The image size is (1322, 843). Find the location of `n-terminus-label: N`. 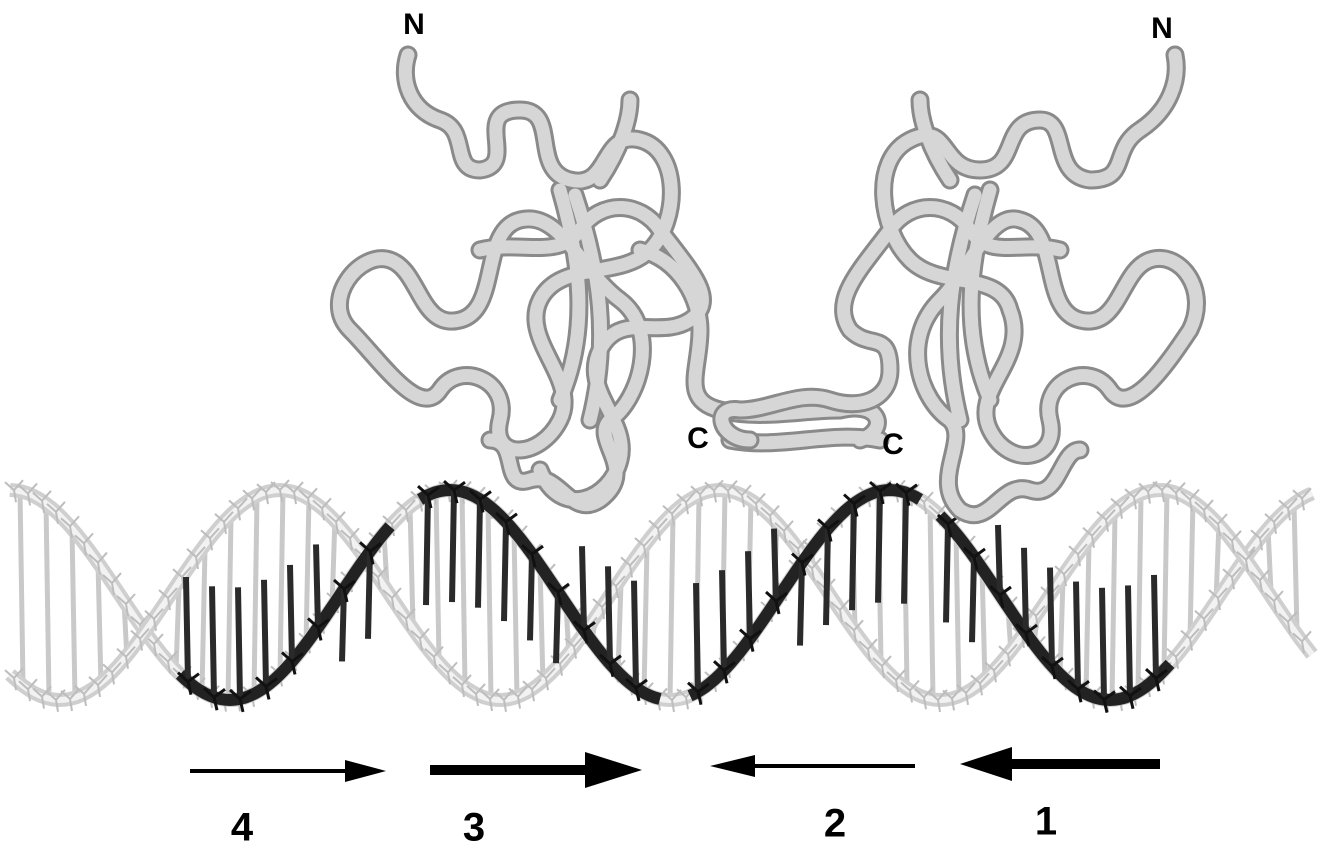

n-terminus-label: N is located at coordinates (1162, 28).